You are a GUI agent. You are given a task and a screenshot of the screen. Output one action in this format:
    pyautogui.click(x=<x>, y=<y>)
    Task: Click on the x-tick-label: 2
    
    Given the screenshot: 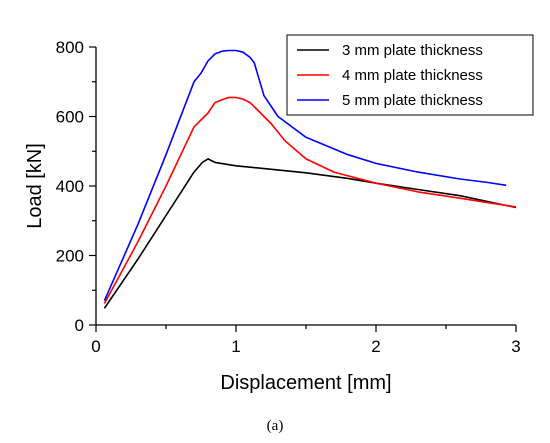 What is the action you would take?
    pyautogui.click(x=375, y=346)
    